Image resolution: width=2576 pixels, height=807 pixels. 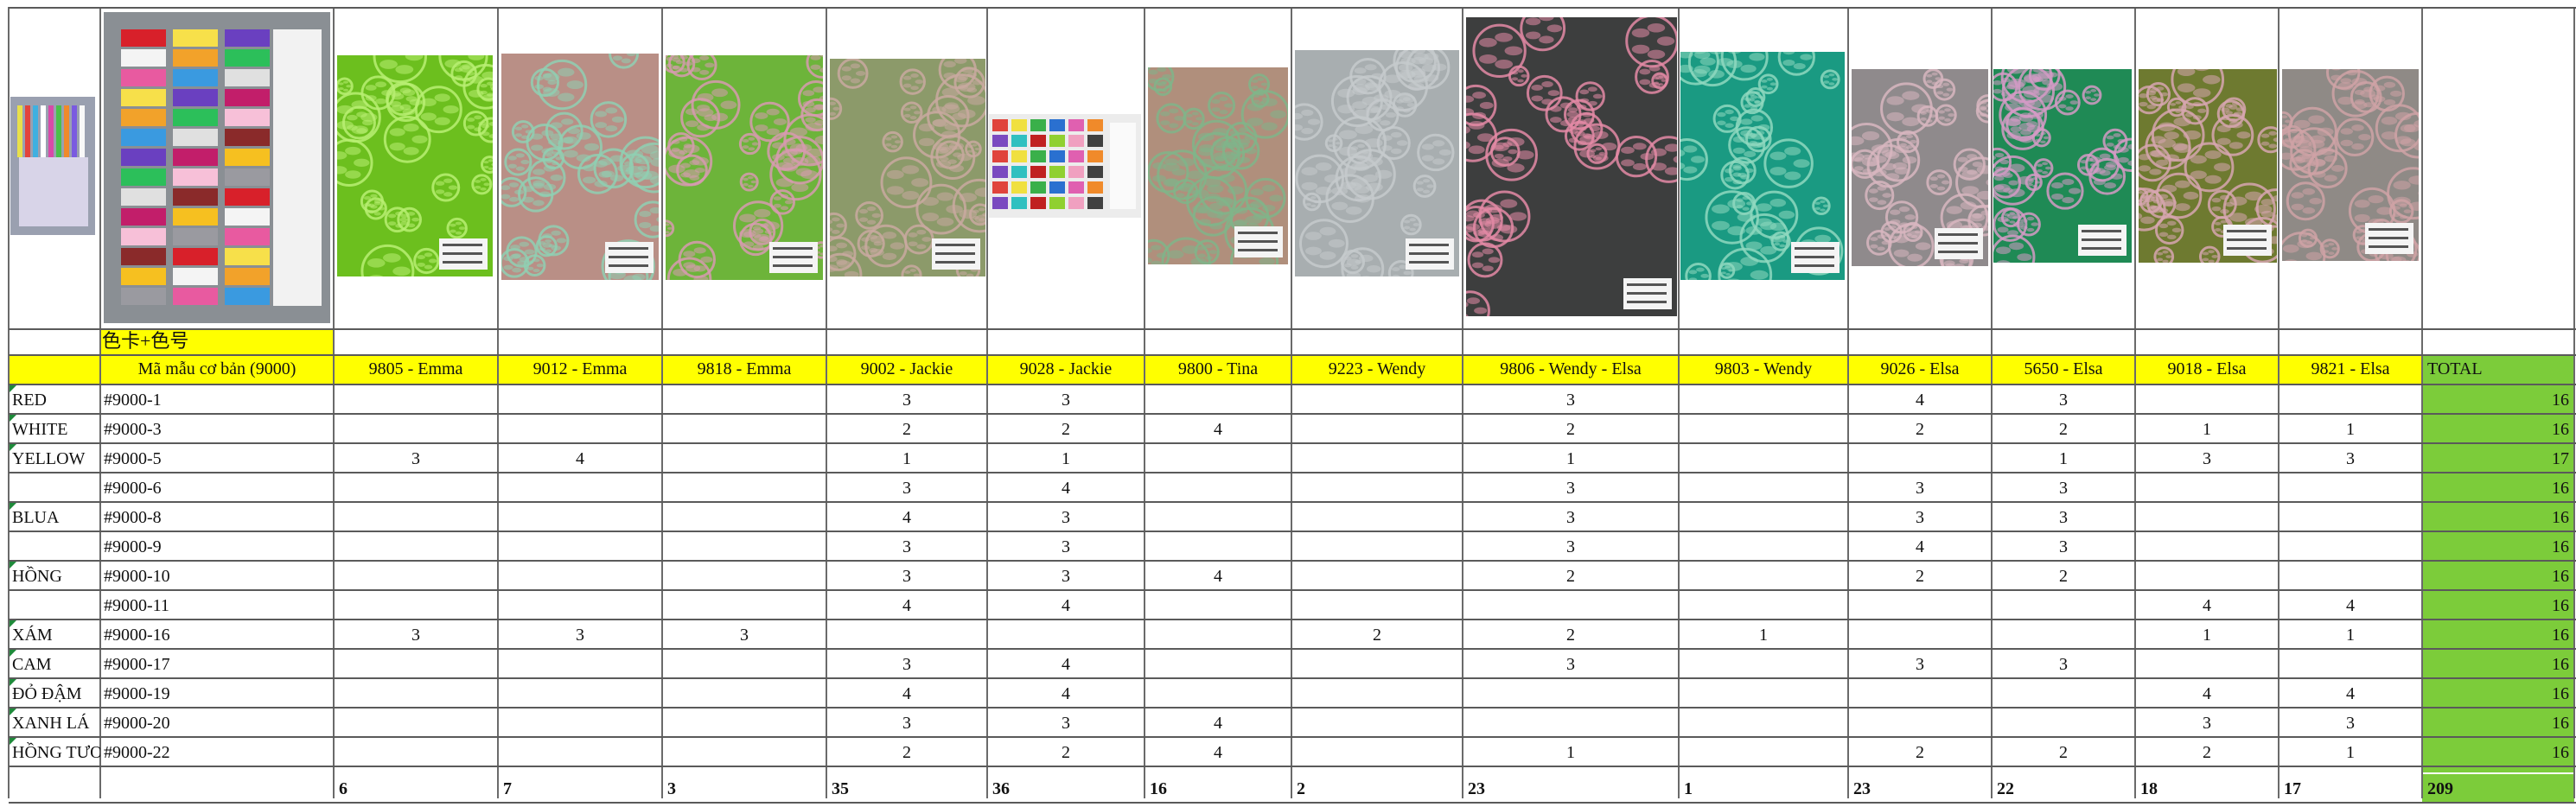 What do you see at coordinates (580, 368) in the screenshot?
I see `column-header: 9012 - Emma` at bounding box center [580, 368].